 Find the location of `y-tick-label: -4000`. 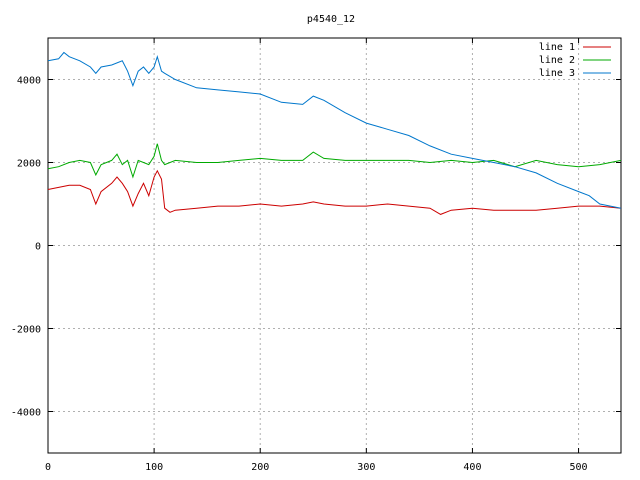

y-tick-label: -4000 is located at coordinates (26, 413).